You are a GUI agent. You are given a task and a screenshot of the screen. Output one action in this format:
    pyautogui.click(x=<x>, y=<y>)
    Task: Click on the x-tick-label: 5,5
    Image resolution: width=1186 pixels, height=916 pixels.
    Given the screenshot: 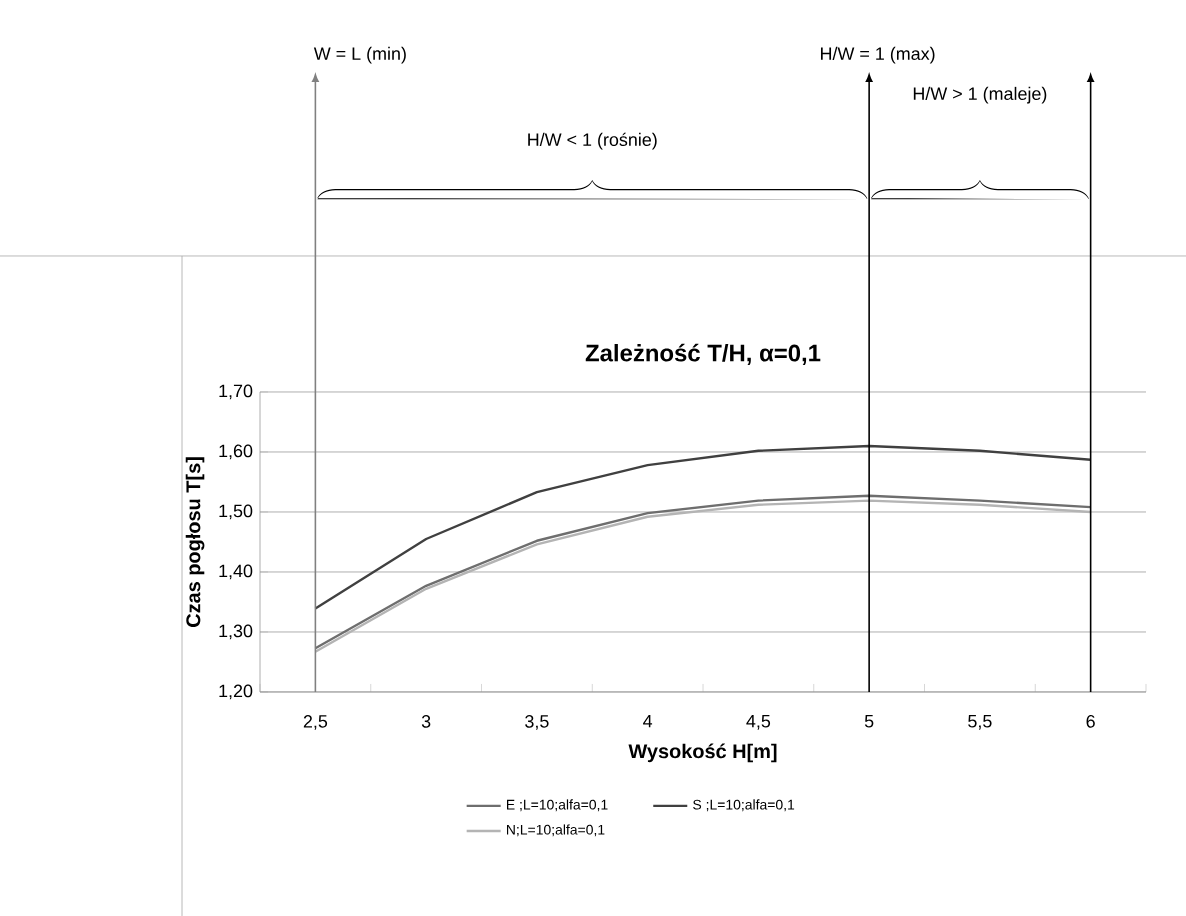 What is the action you would take?
    pyautogui.click(x=980, y=722)
    